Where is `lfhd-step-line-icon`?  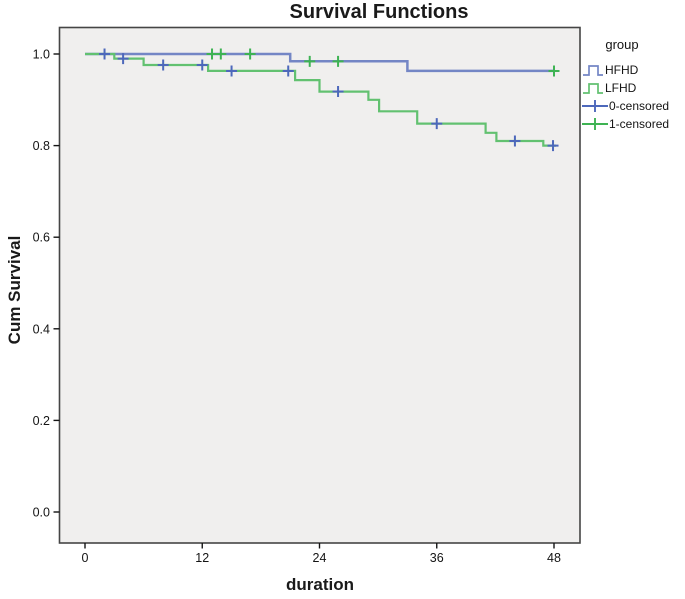
lfhd-step-line-icon is located at coordinates (593, 88).